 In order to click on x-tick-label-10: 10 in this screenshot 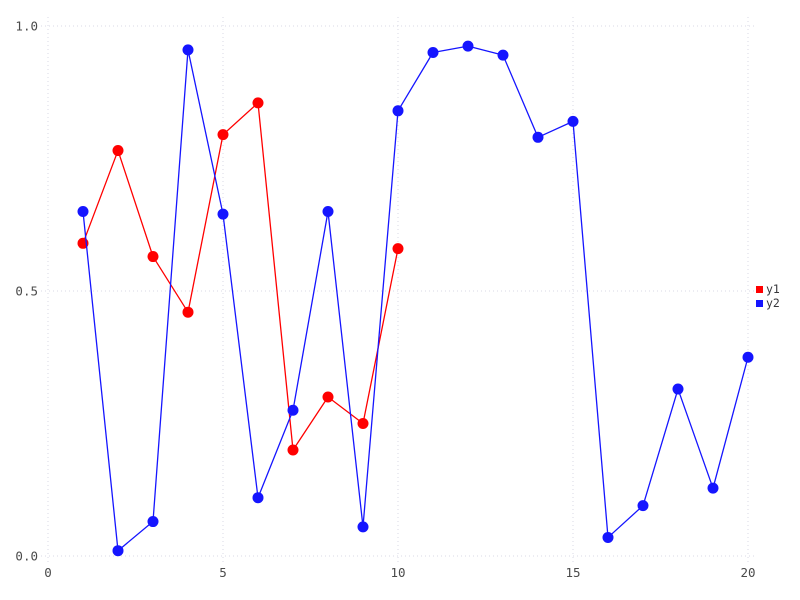, I will do `click(397, 572)`.